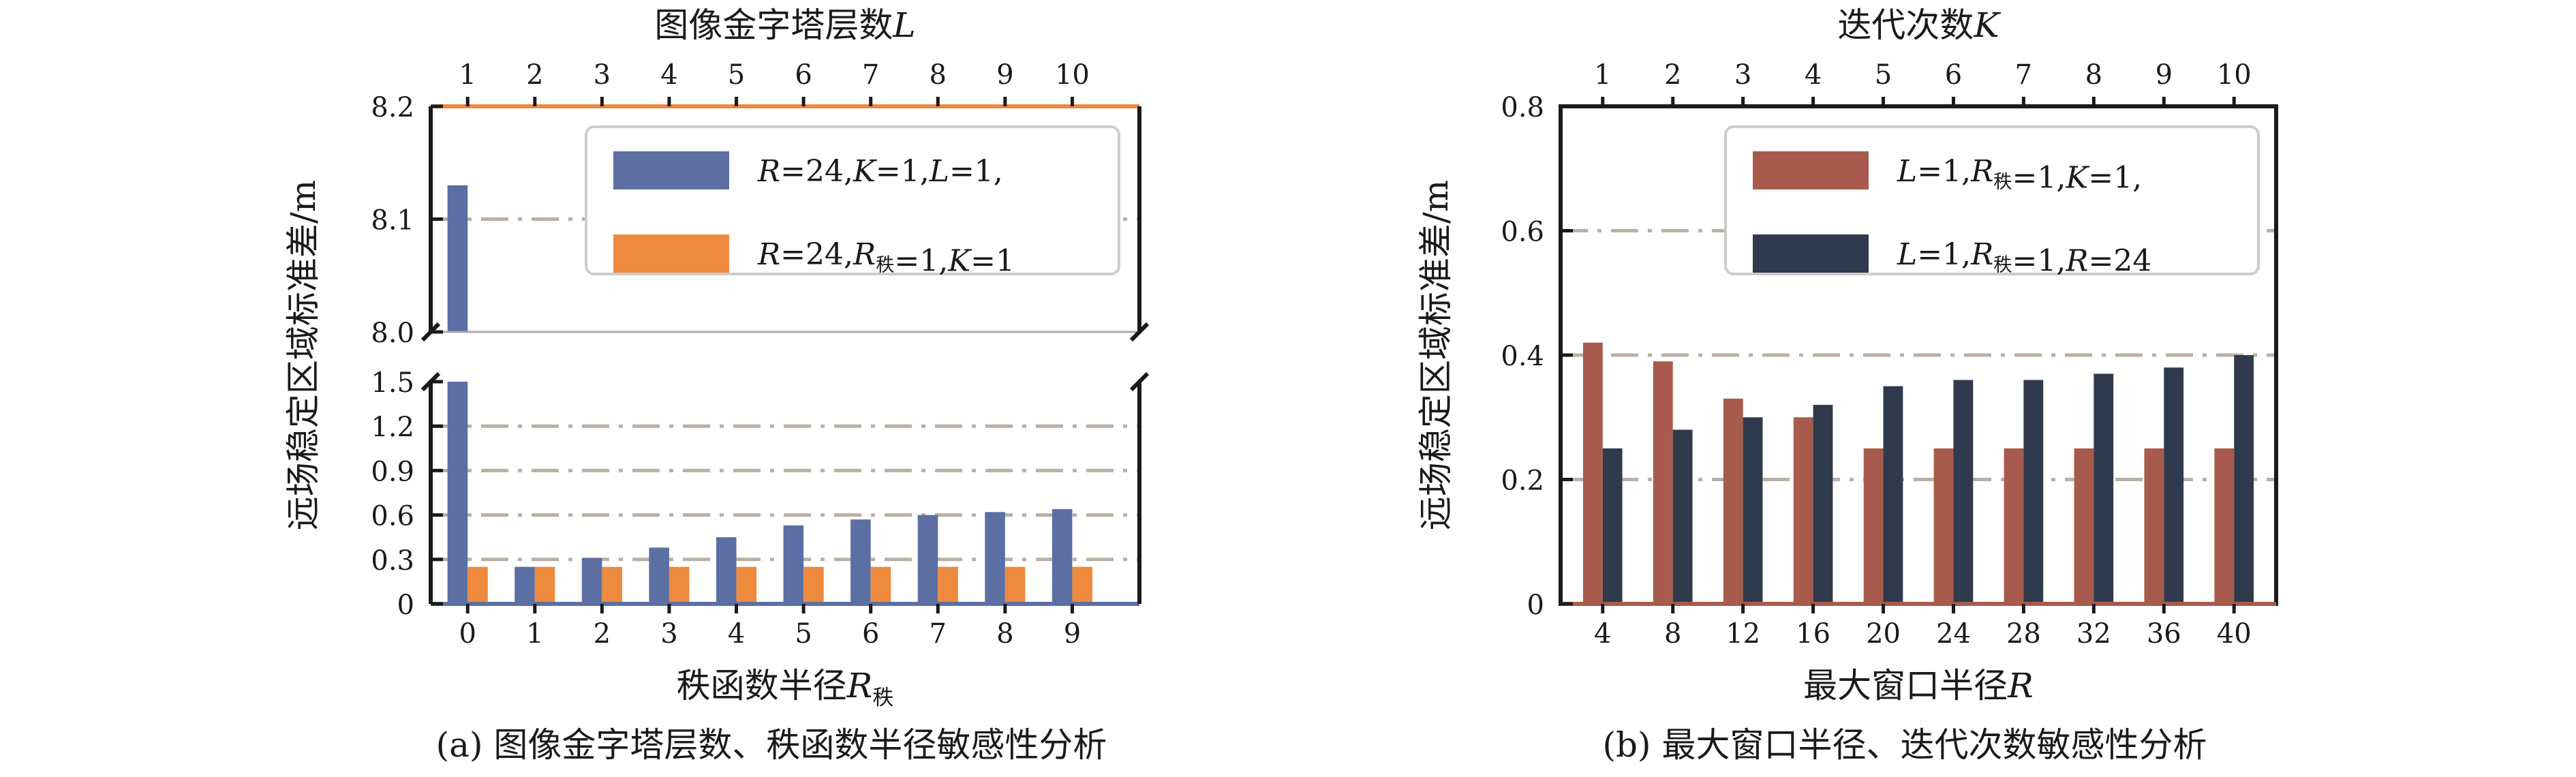 The width and height of the screenshot is (2576, 777). I want to click on y-tick-label: 1.5, so click(392, 383).